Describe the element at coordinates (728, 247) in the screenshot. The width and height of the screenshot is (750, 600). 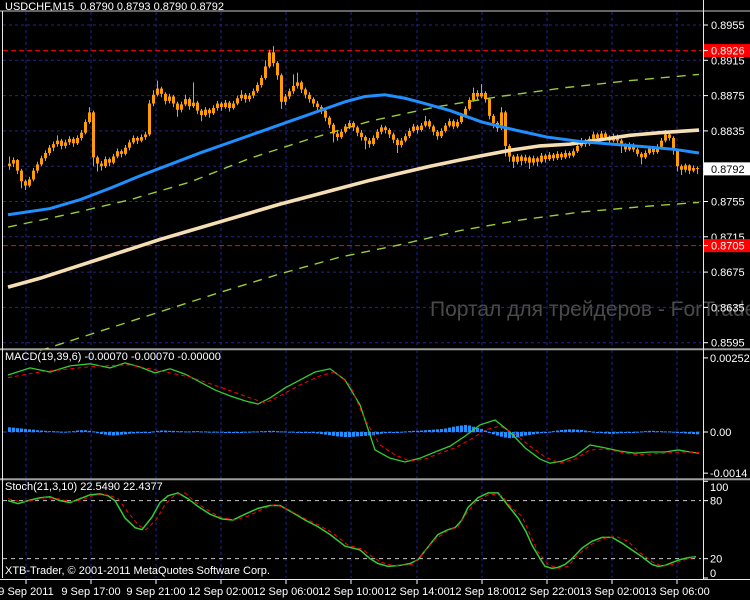
I see `alert-price-marker-label: 0.8705` at that location.